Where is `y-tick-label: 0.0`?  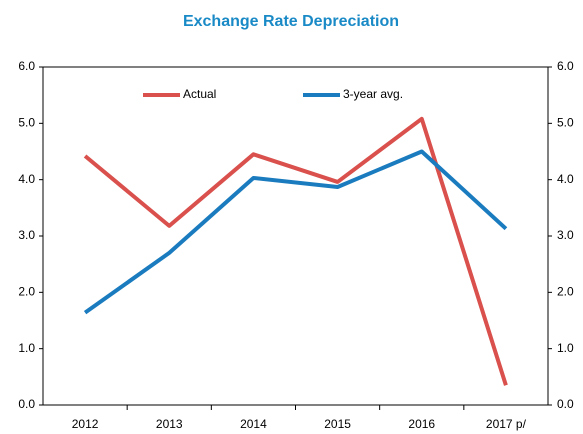 y-tick-label: 0.0 is located at coordinates (26, 404).